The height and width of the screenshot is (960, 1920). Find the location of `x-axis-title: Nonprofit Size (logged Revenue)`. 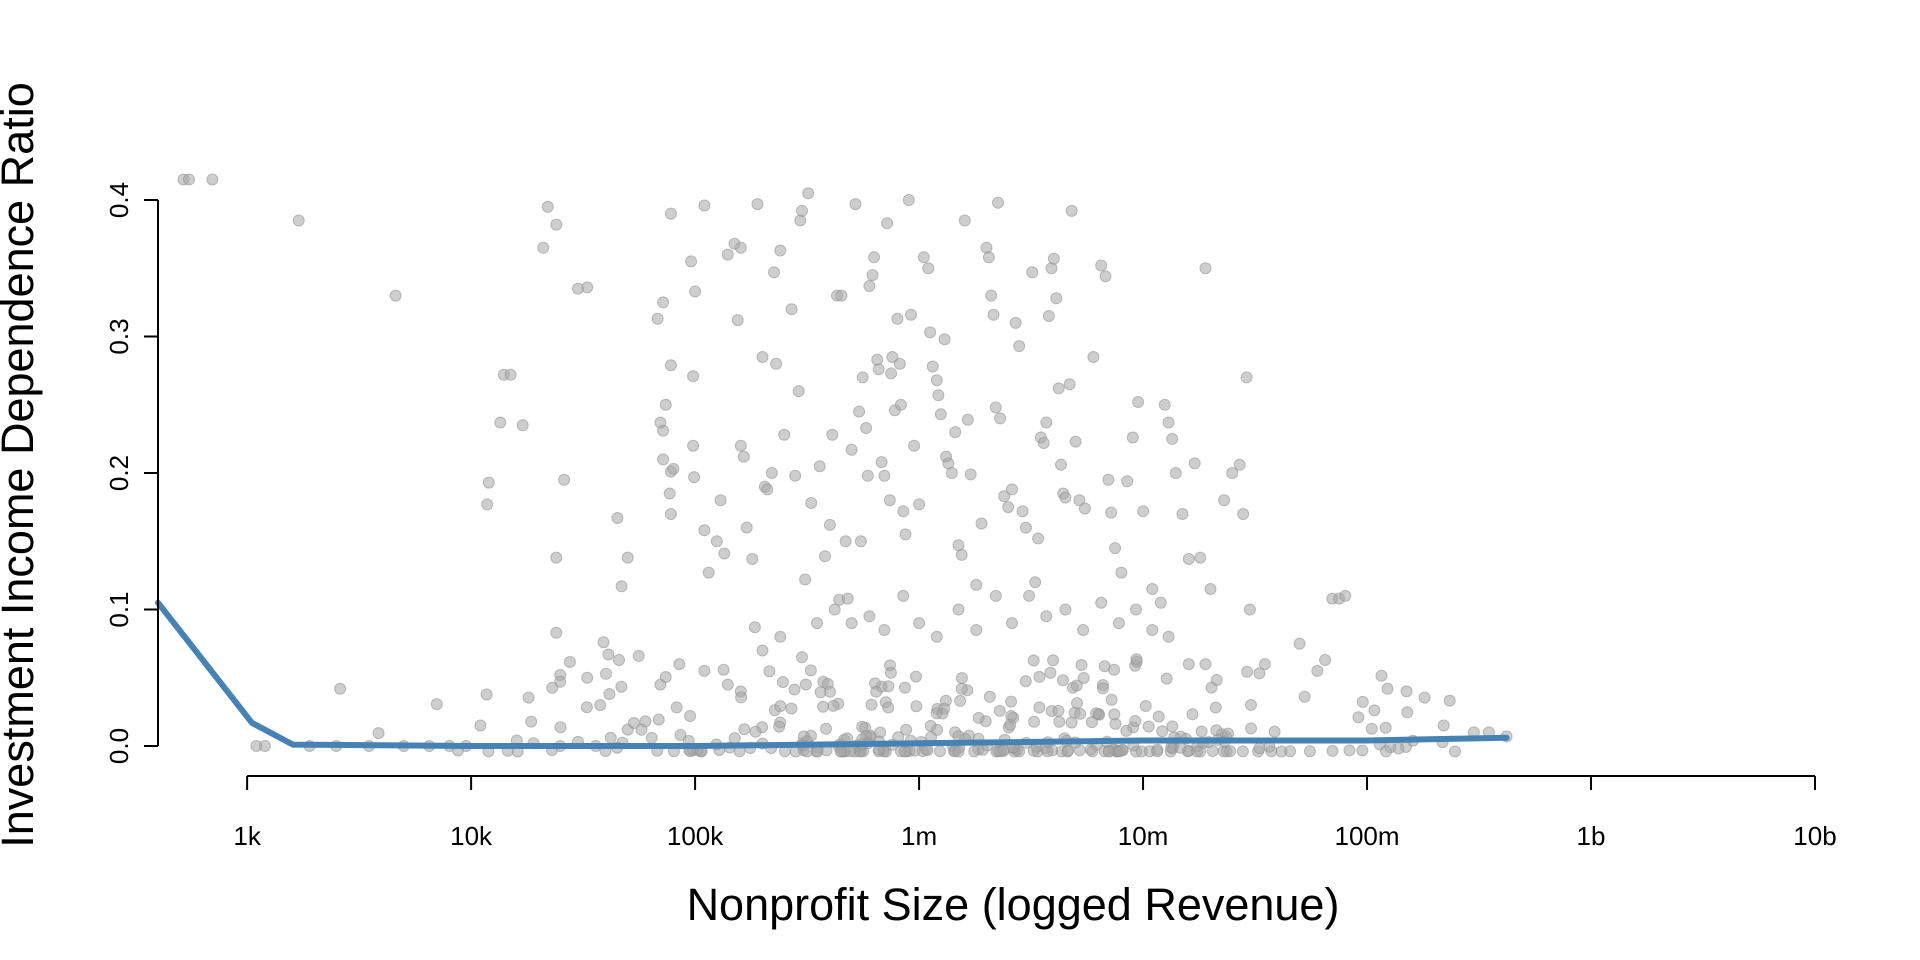

x-axis-title: Nonprofit Size (logged Revenue) is located at coordinates (1013, 904).